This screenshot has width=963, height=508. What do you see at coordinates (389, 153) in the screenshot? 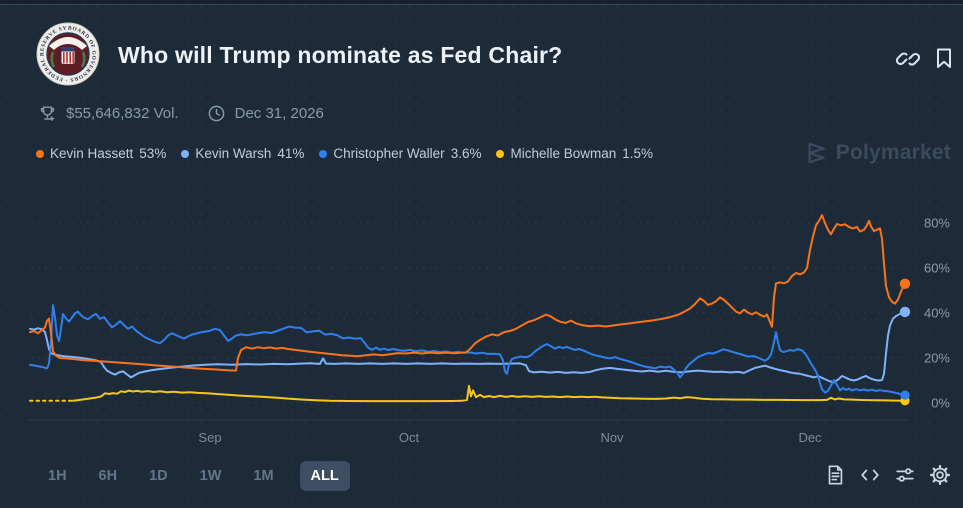
I see `legend-label: Christopher Waller` at bounding box center [389, 153].